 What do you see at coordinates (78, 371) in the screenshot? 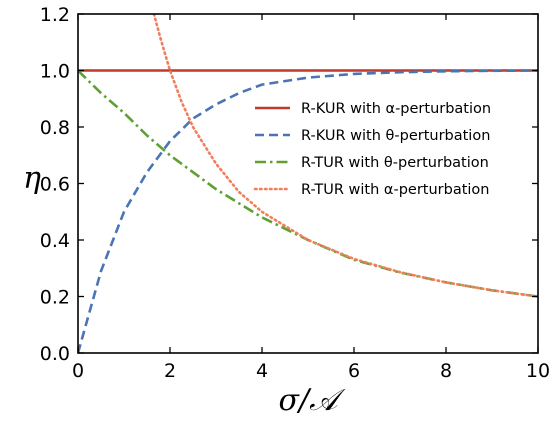
I see `x-tick-label: 0` at bounding box center [78, 371].